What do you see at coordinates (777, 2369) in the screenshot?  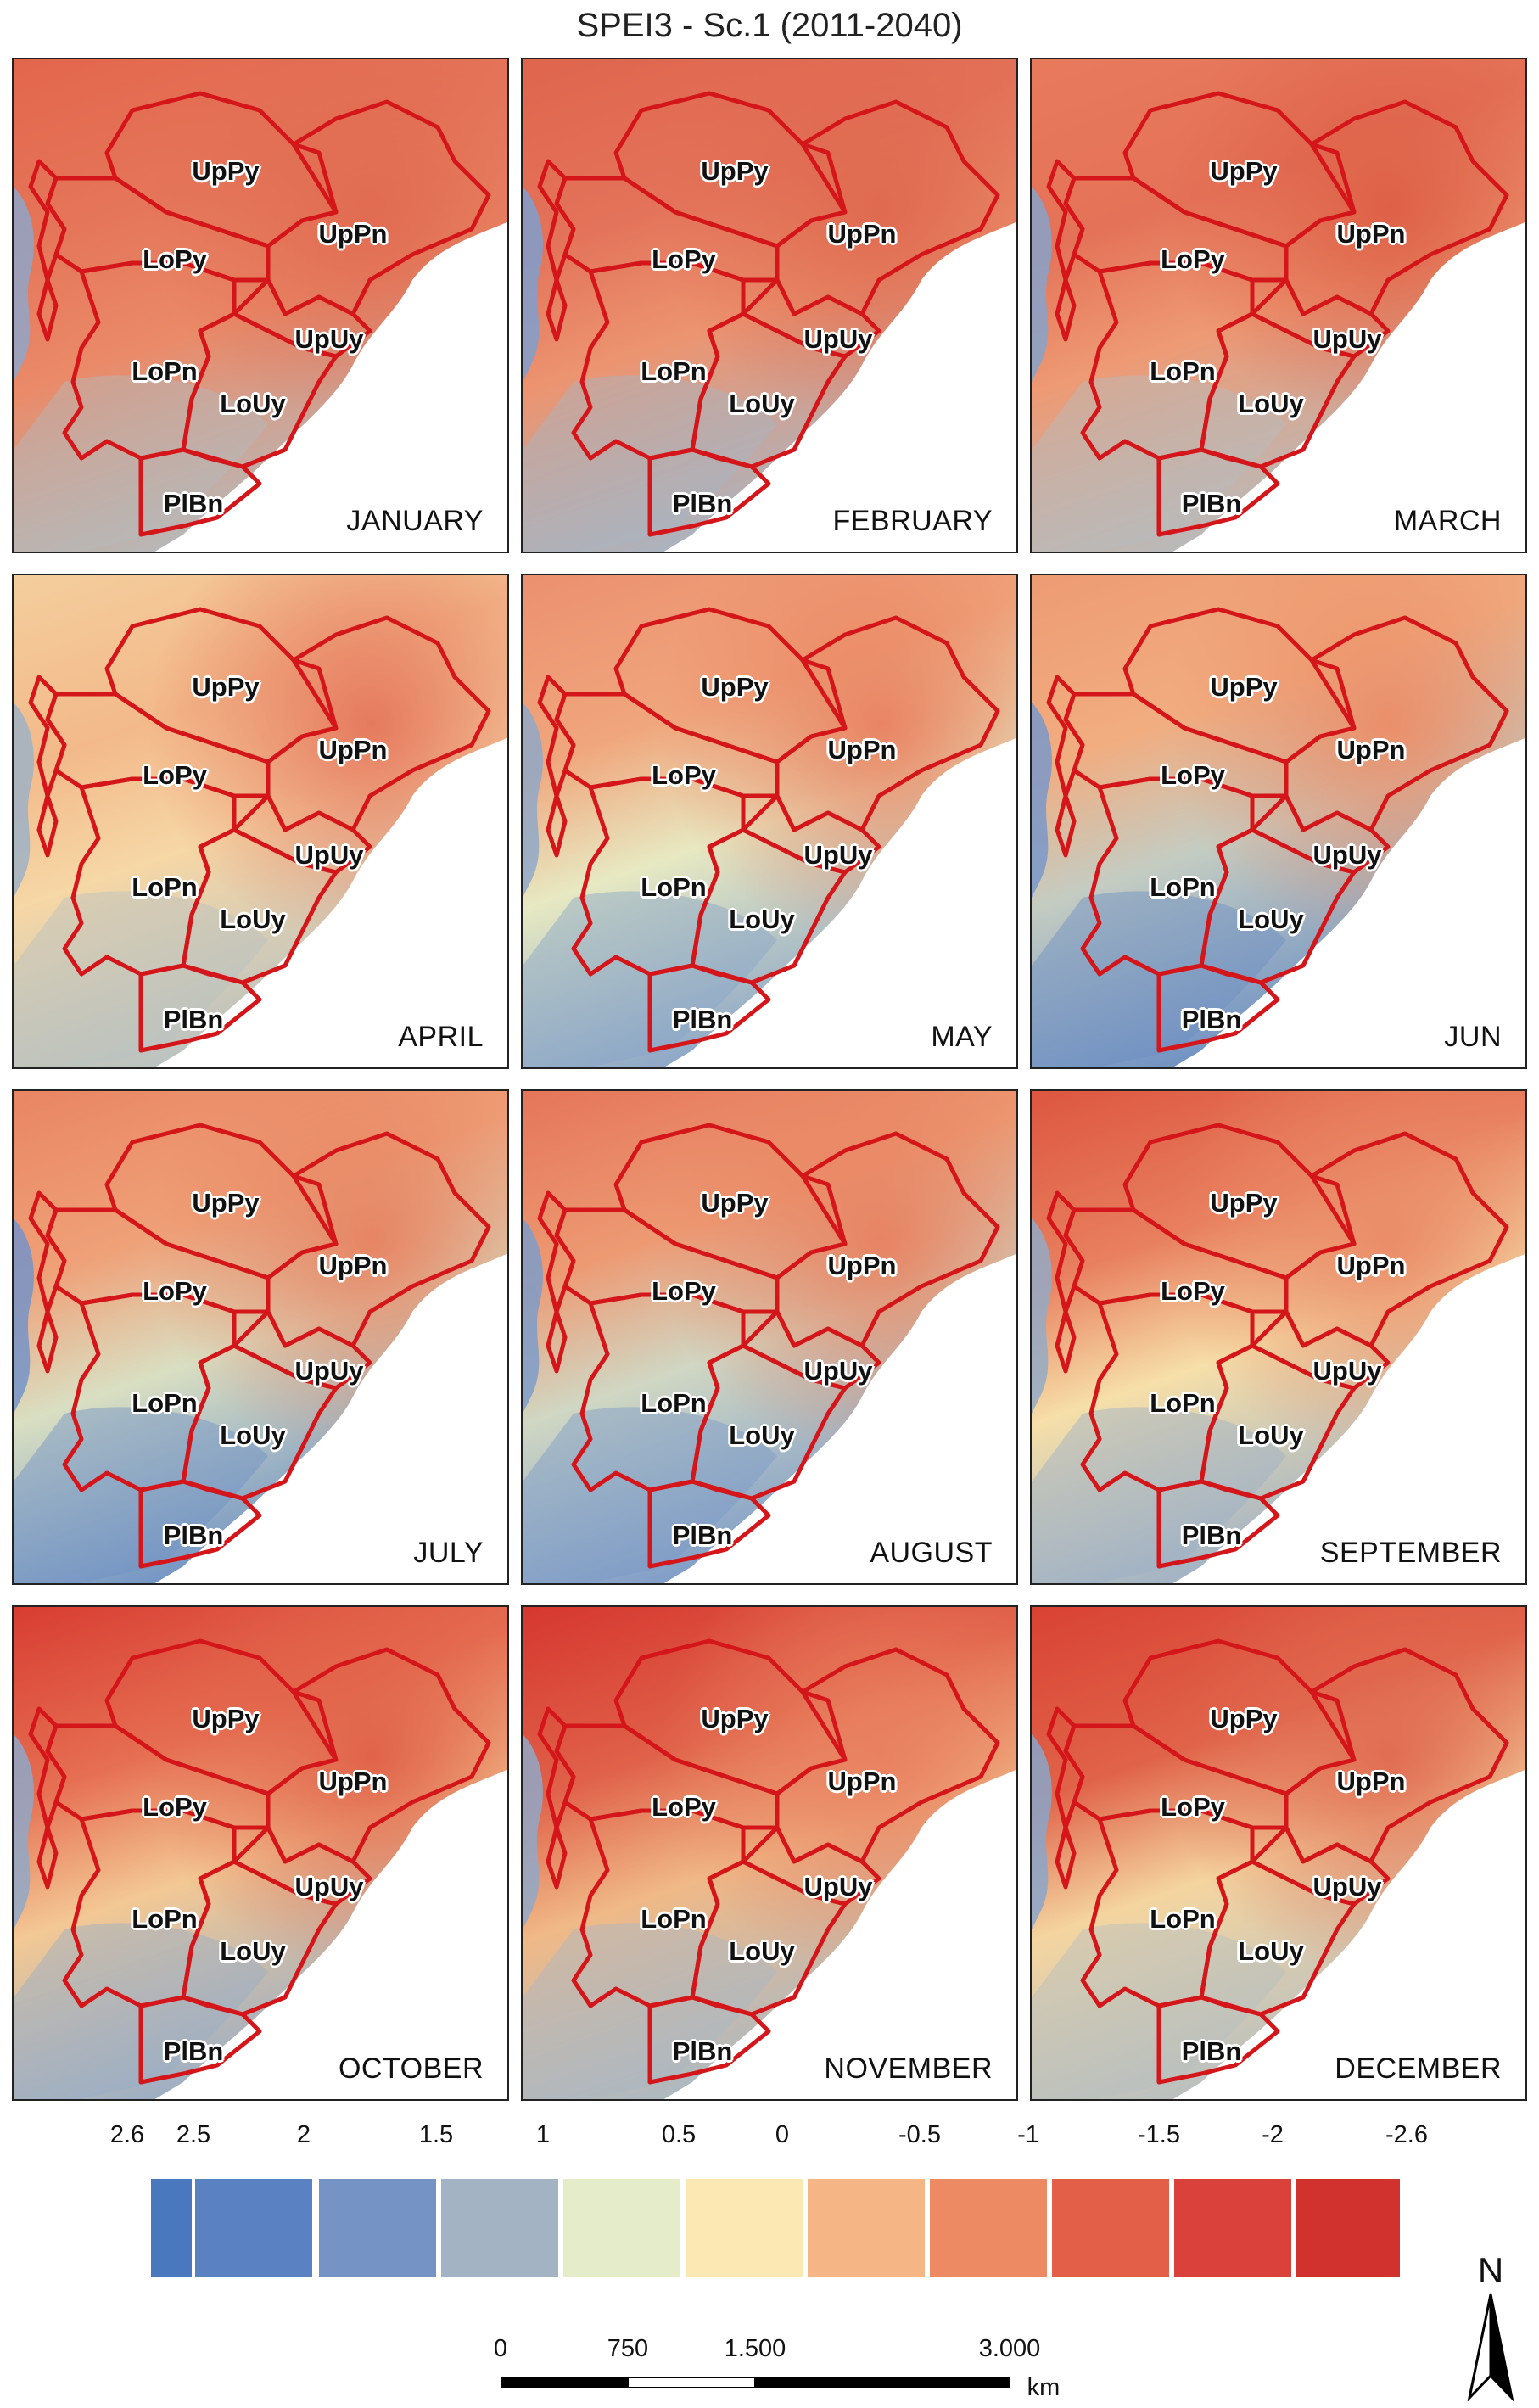 I see `scale-bar: 0 750 1.500 3.000 km` at bounding box center [777, 2369].